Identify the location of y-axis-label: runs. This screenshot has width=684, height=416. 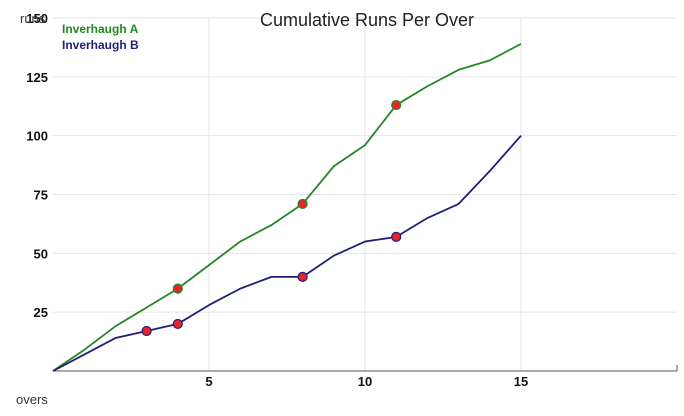
(33, 18).